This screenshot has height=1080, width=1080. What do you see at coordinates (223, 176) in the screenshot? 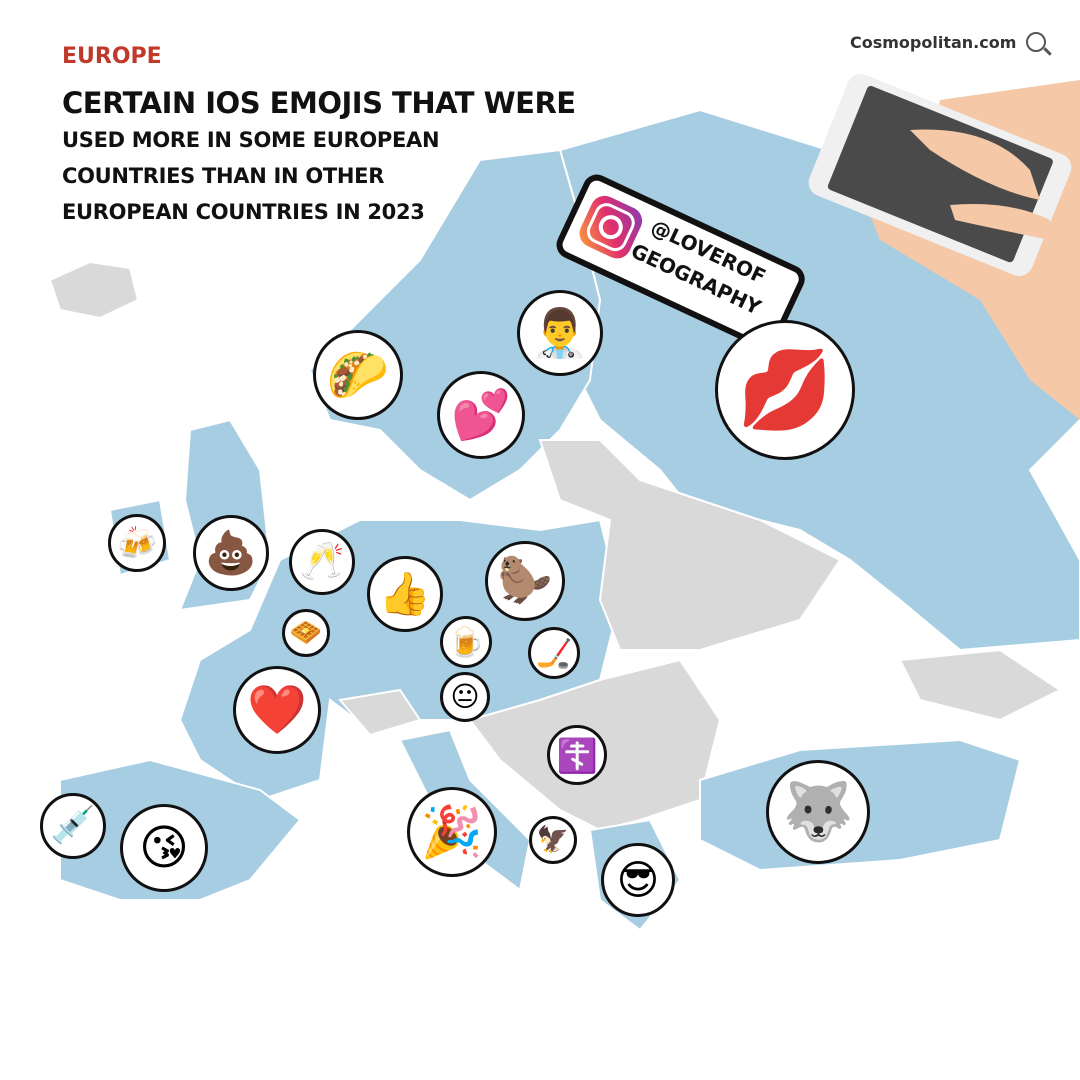
I see `title-line-3: COUNTRIES THAN IN OTHER` at bounding box center [223, 176].